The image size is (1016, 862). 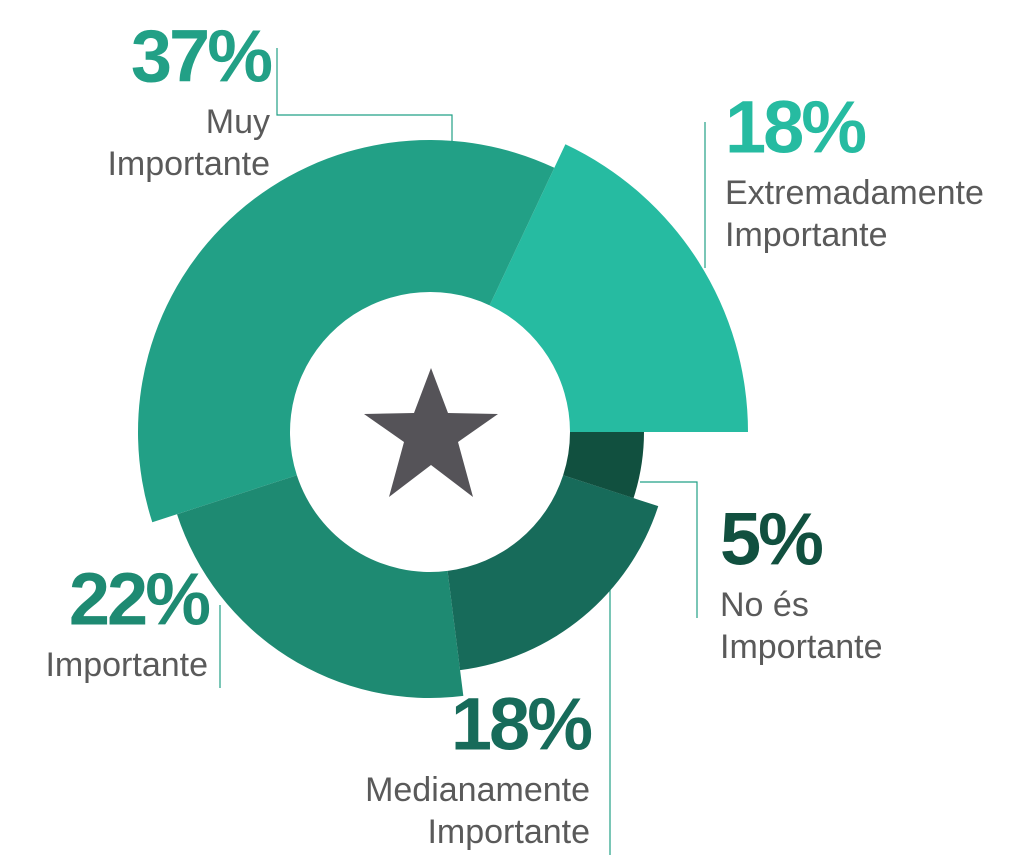 What do you see at coordinates (188, 143) in the screenshot?
I see `category-label: Muy Importante` at bounding box center [188, 143].